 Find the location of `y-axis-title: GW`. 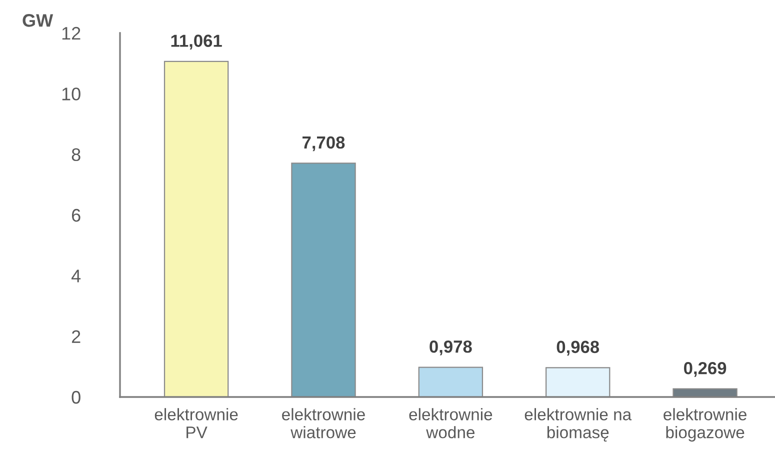

y-axis-title: GW is located at coordinates (38, 20).